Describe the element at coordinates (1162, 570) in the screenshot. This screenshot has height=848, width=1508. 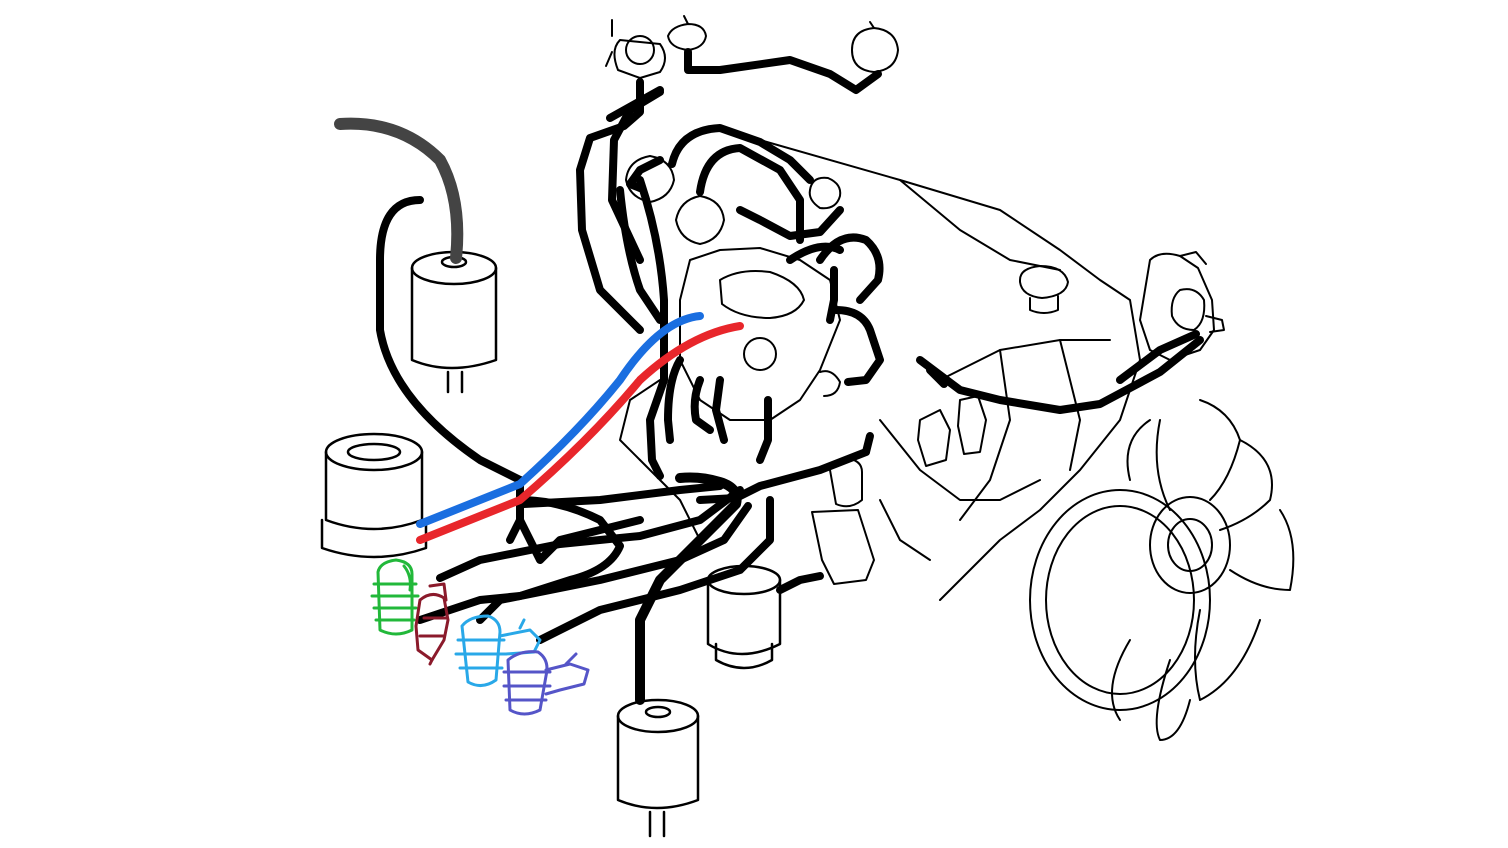
I see `cooling-fan` at that location.